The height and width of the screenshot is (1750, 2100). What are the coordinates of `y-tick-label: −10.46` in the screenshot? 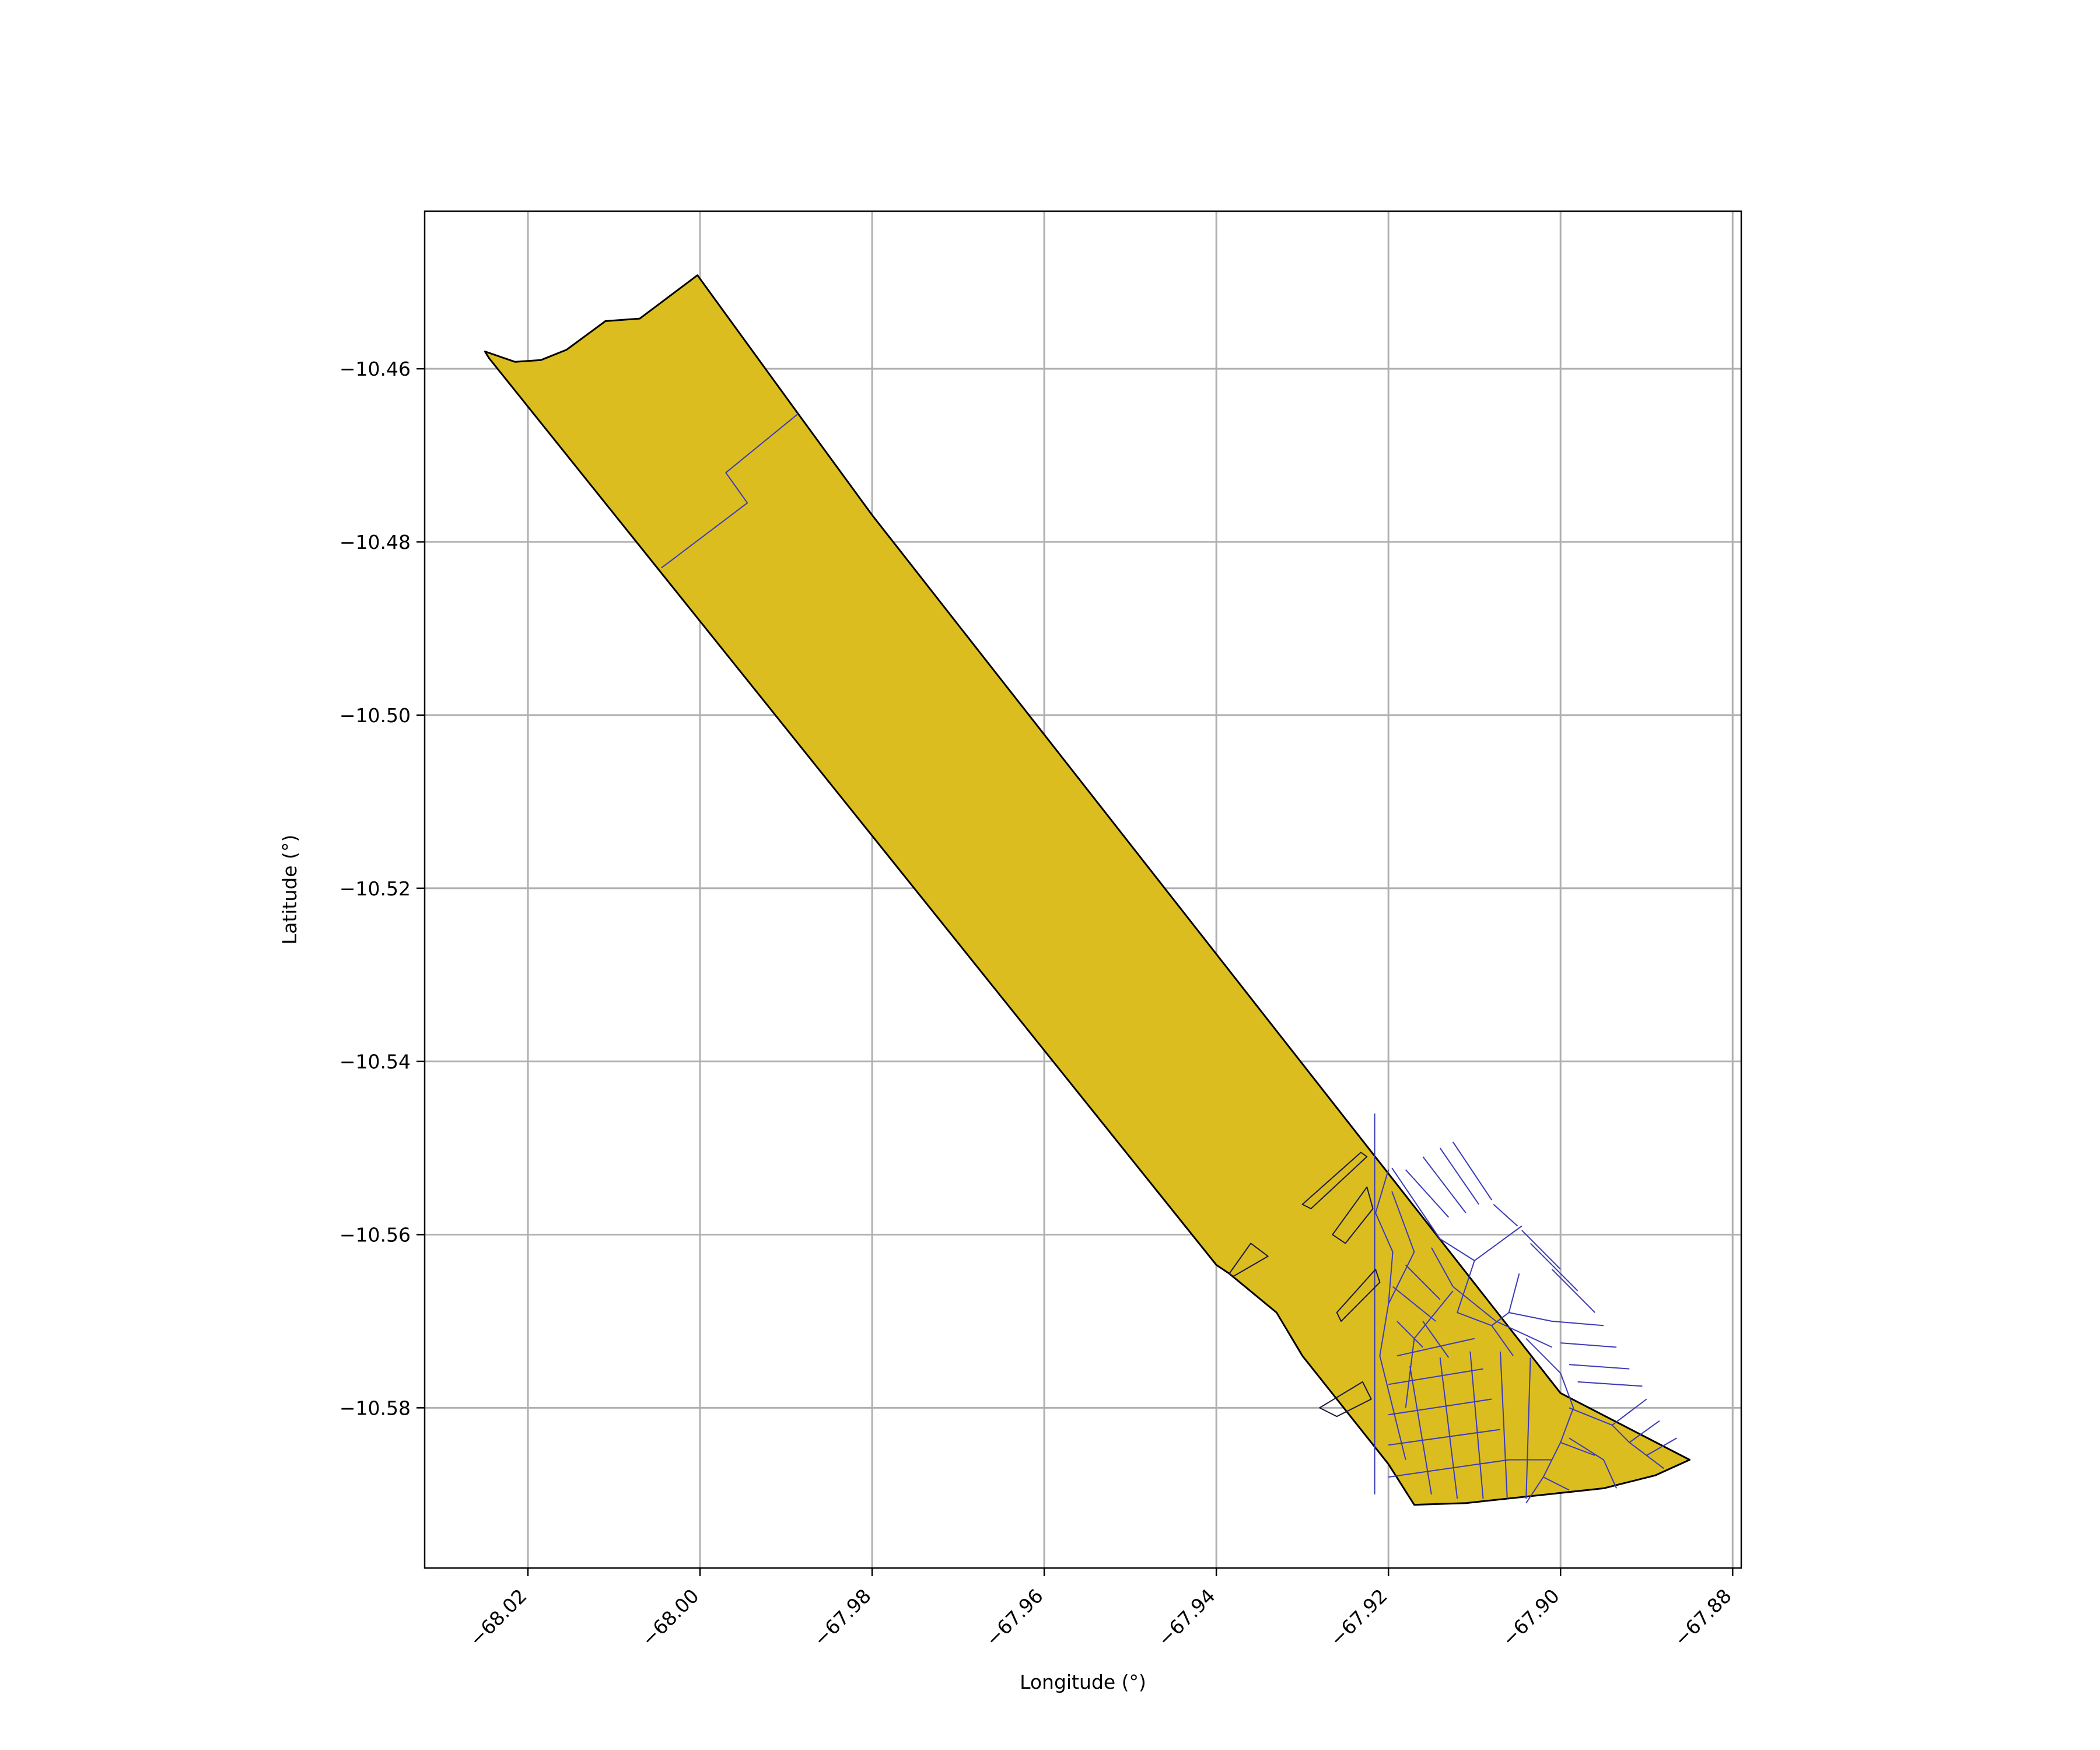 It's located at (375, 369).